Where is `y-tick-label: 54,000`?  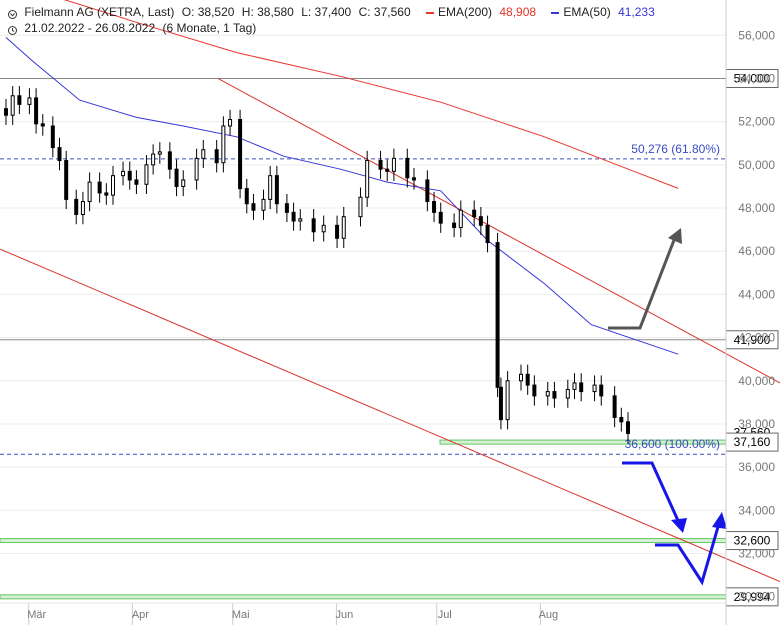 y-tick-label: 54,000 is located at coordinates (756, 78).